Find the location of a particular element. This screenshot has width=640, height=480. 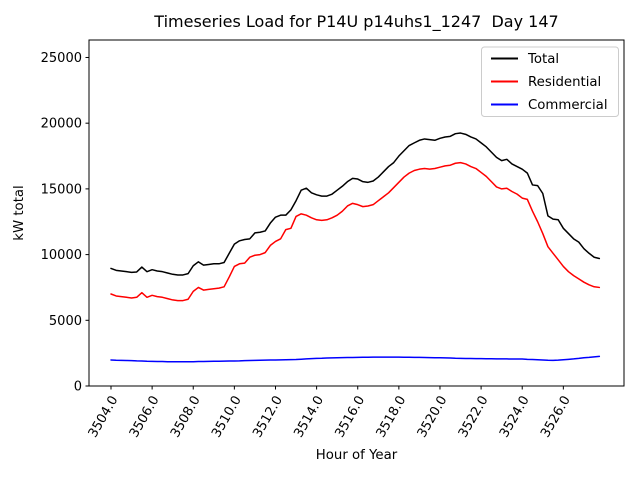

legend-box is located at coordinates (550, 81).